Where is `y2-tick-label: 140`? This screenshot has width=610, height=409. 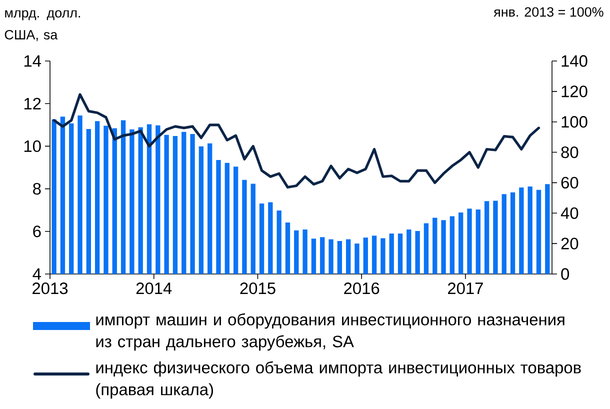
y2-tick-label: 140 is located at coordinates (575, 61).